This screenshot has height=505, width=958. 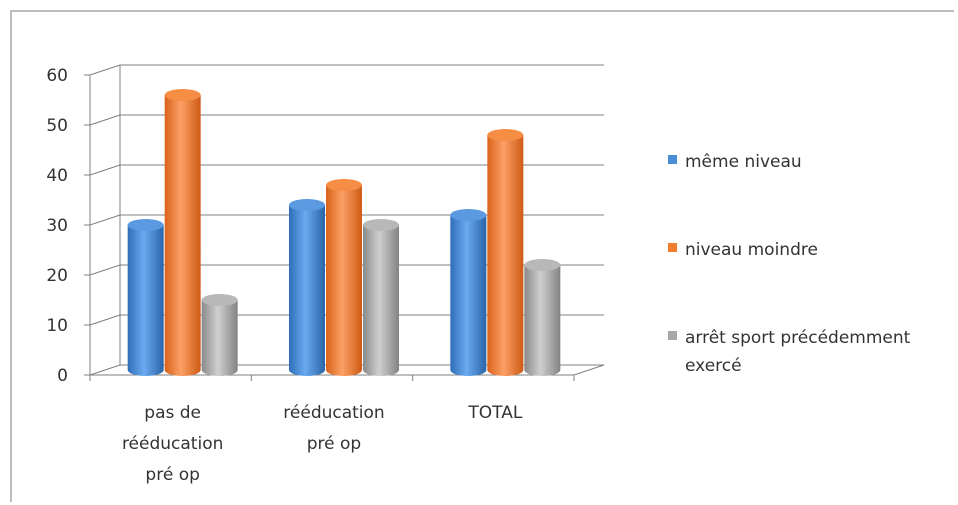 I want to click on y-tick-label: 40, so click(x=57, y=176).